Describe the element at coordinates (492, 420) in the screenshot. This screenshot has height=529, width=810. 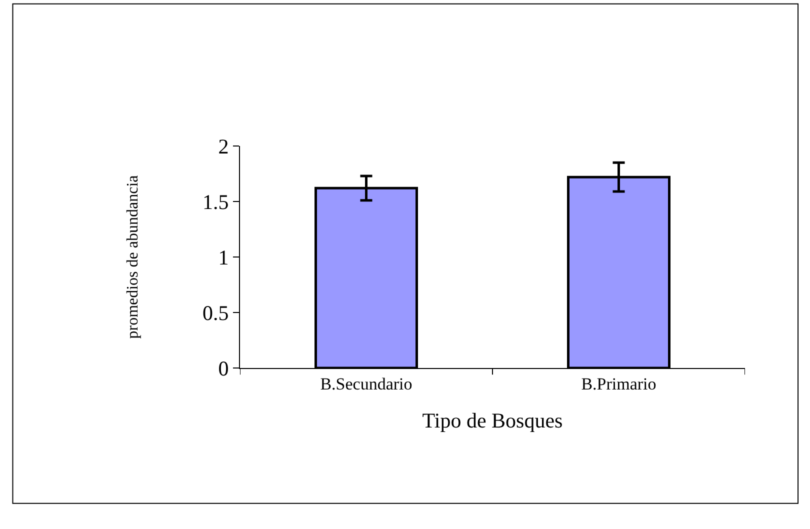
I see `x-axis-title: Tipo de Bosques` at that location.